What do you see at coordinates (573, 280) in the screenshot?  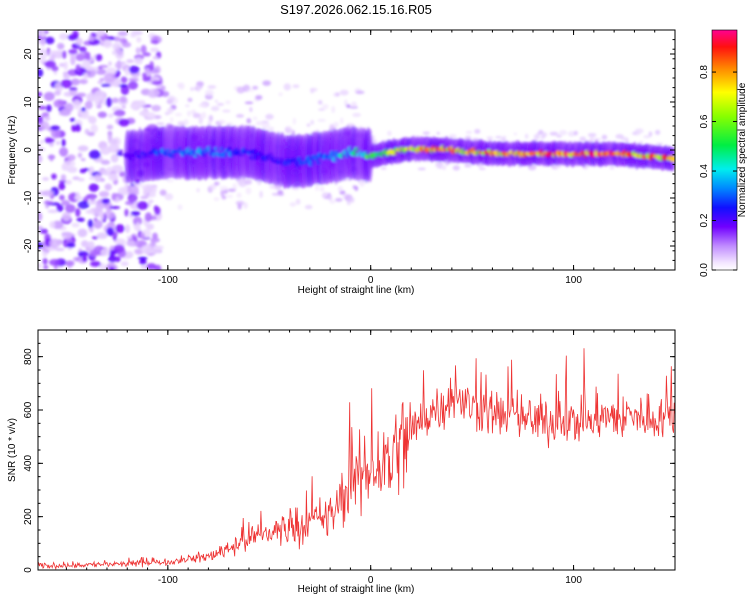 I see `x-tick-label: 100` at bounding box center [573, 280].